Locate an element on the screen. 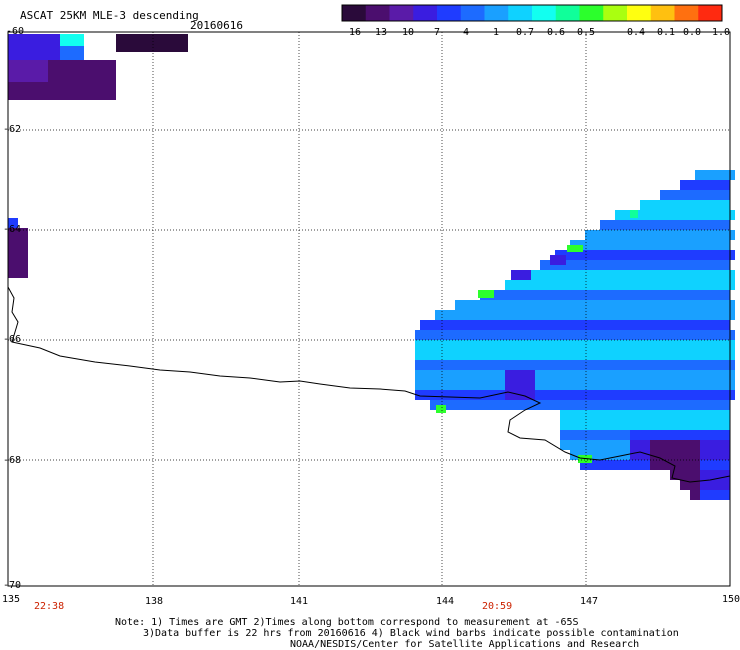 The height and width of the screenshot is (650, 740). time-label-left: 22:38 is located at coordinates (49, 606).